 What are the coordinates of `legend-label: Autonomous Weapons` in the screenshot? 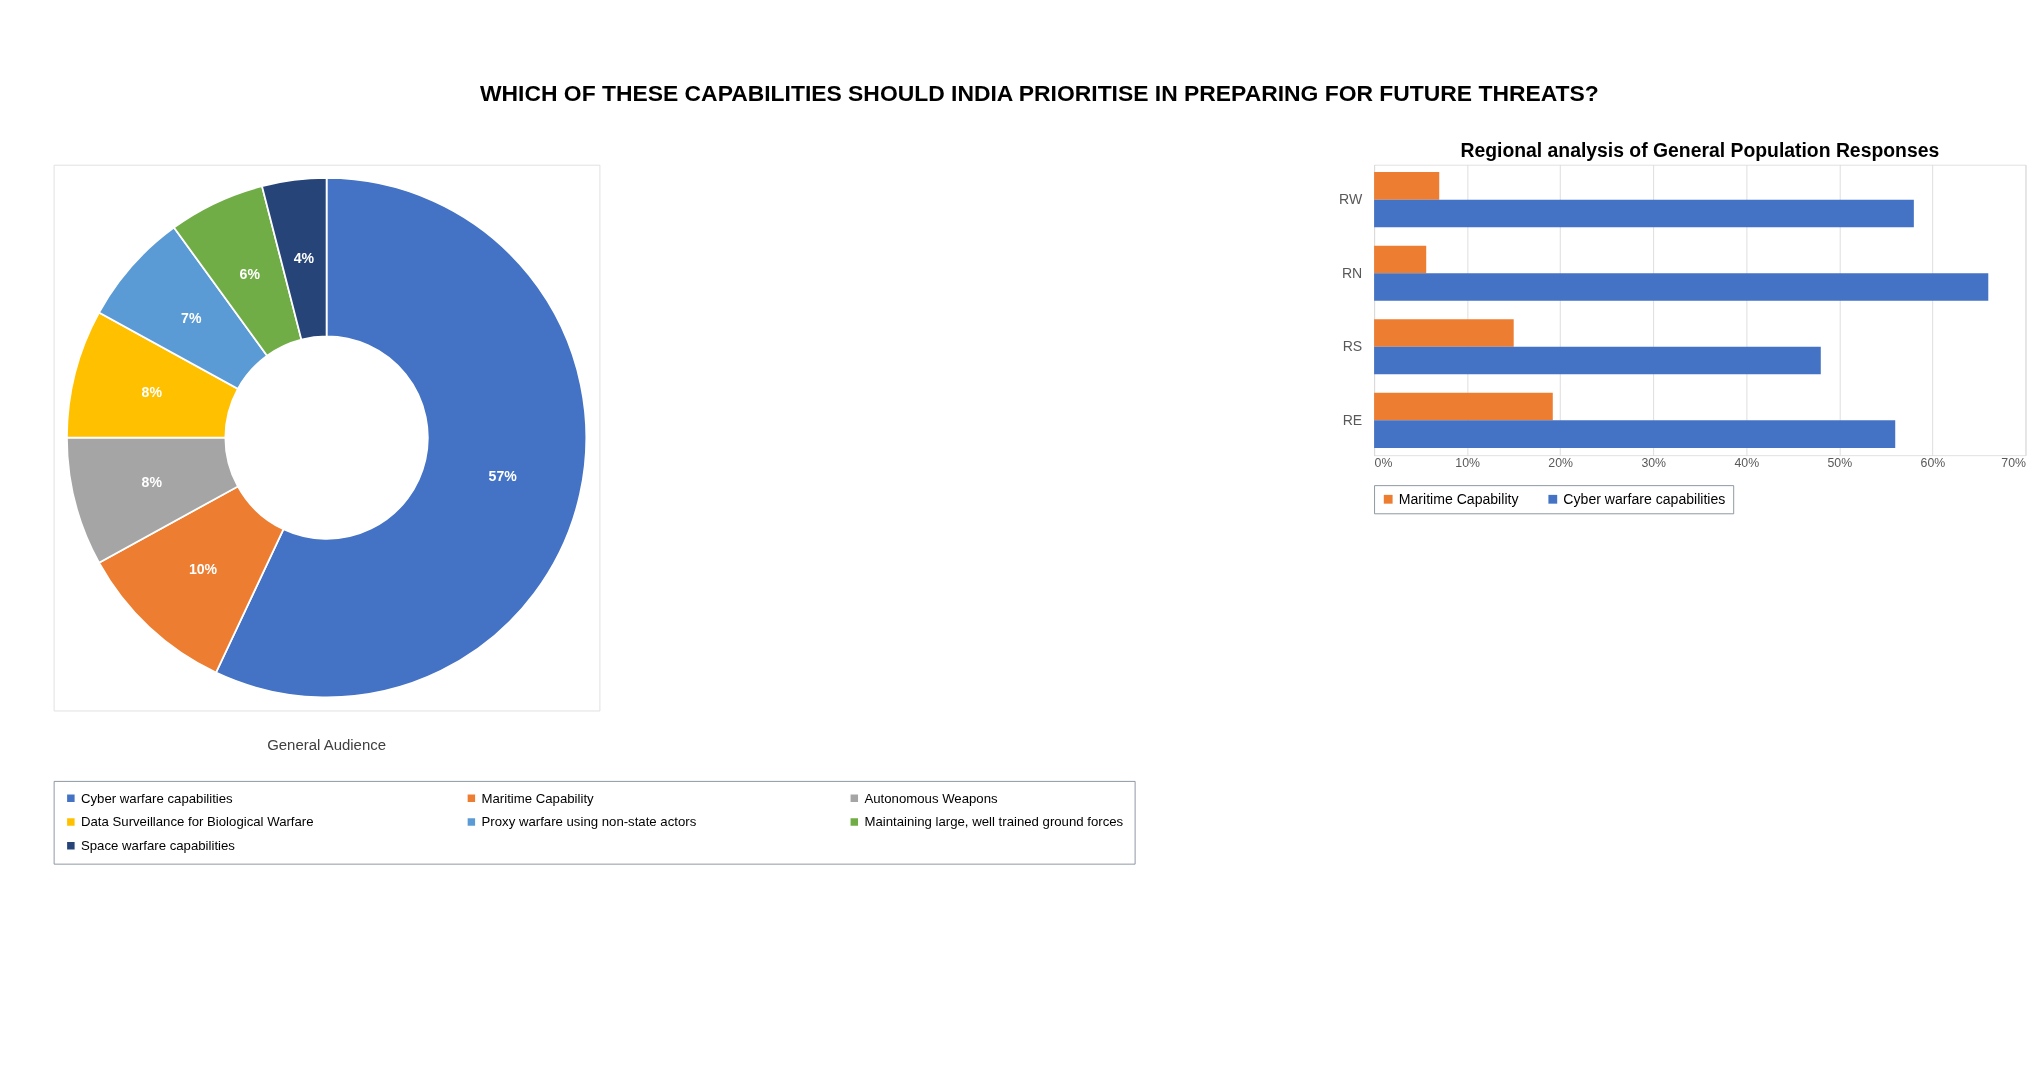 It's located at (931, 798).